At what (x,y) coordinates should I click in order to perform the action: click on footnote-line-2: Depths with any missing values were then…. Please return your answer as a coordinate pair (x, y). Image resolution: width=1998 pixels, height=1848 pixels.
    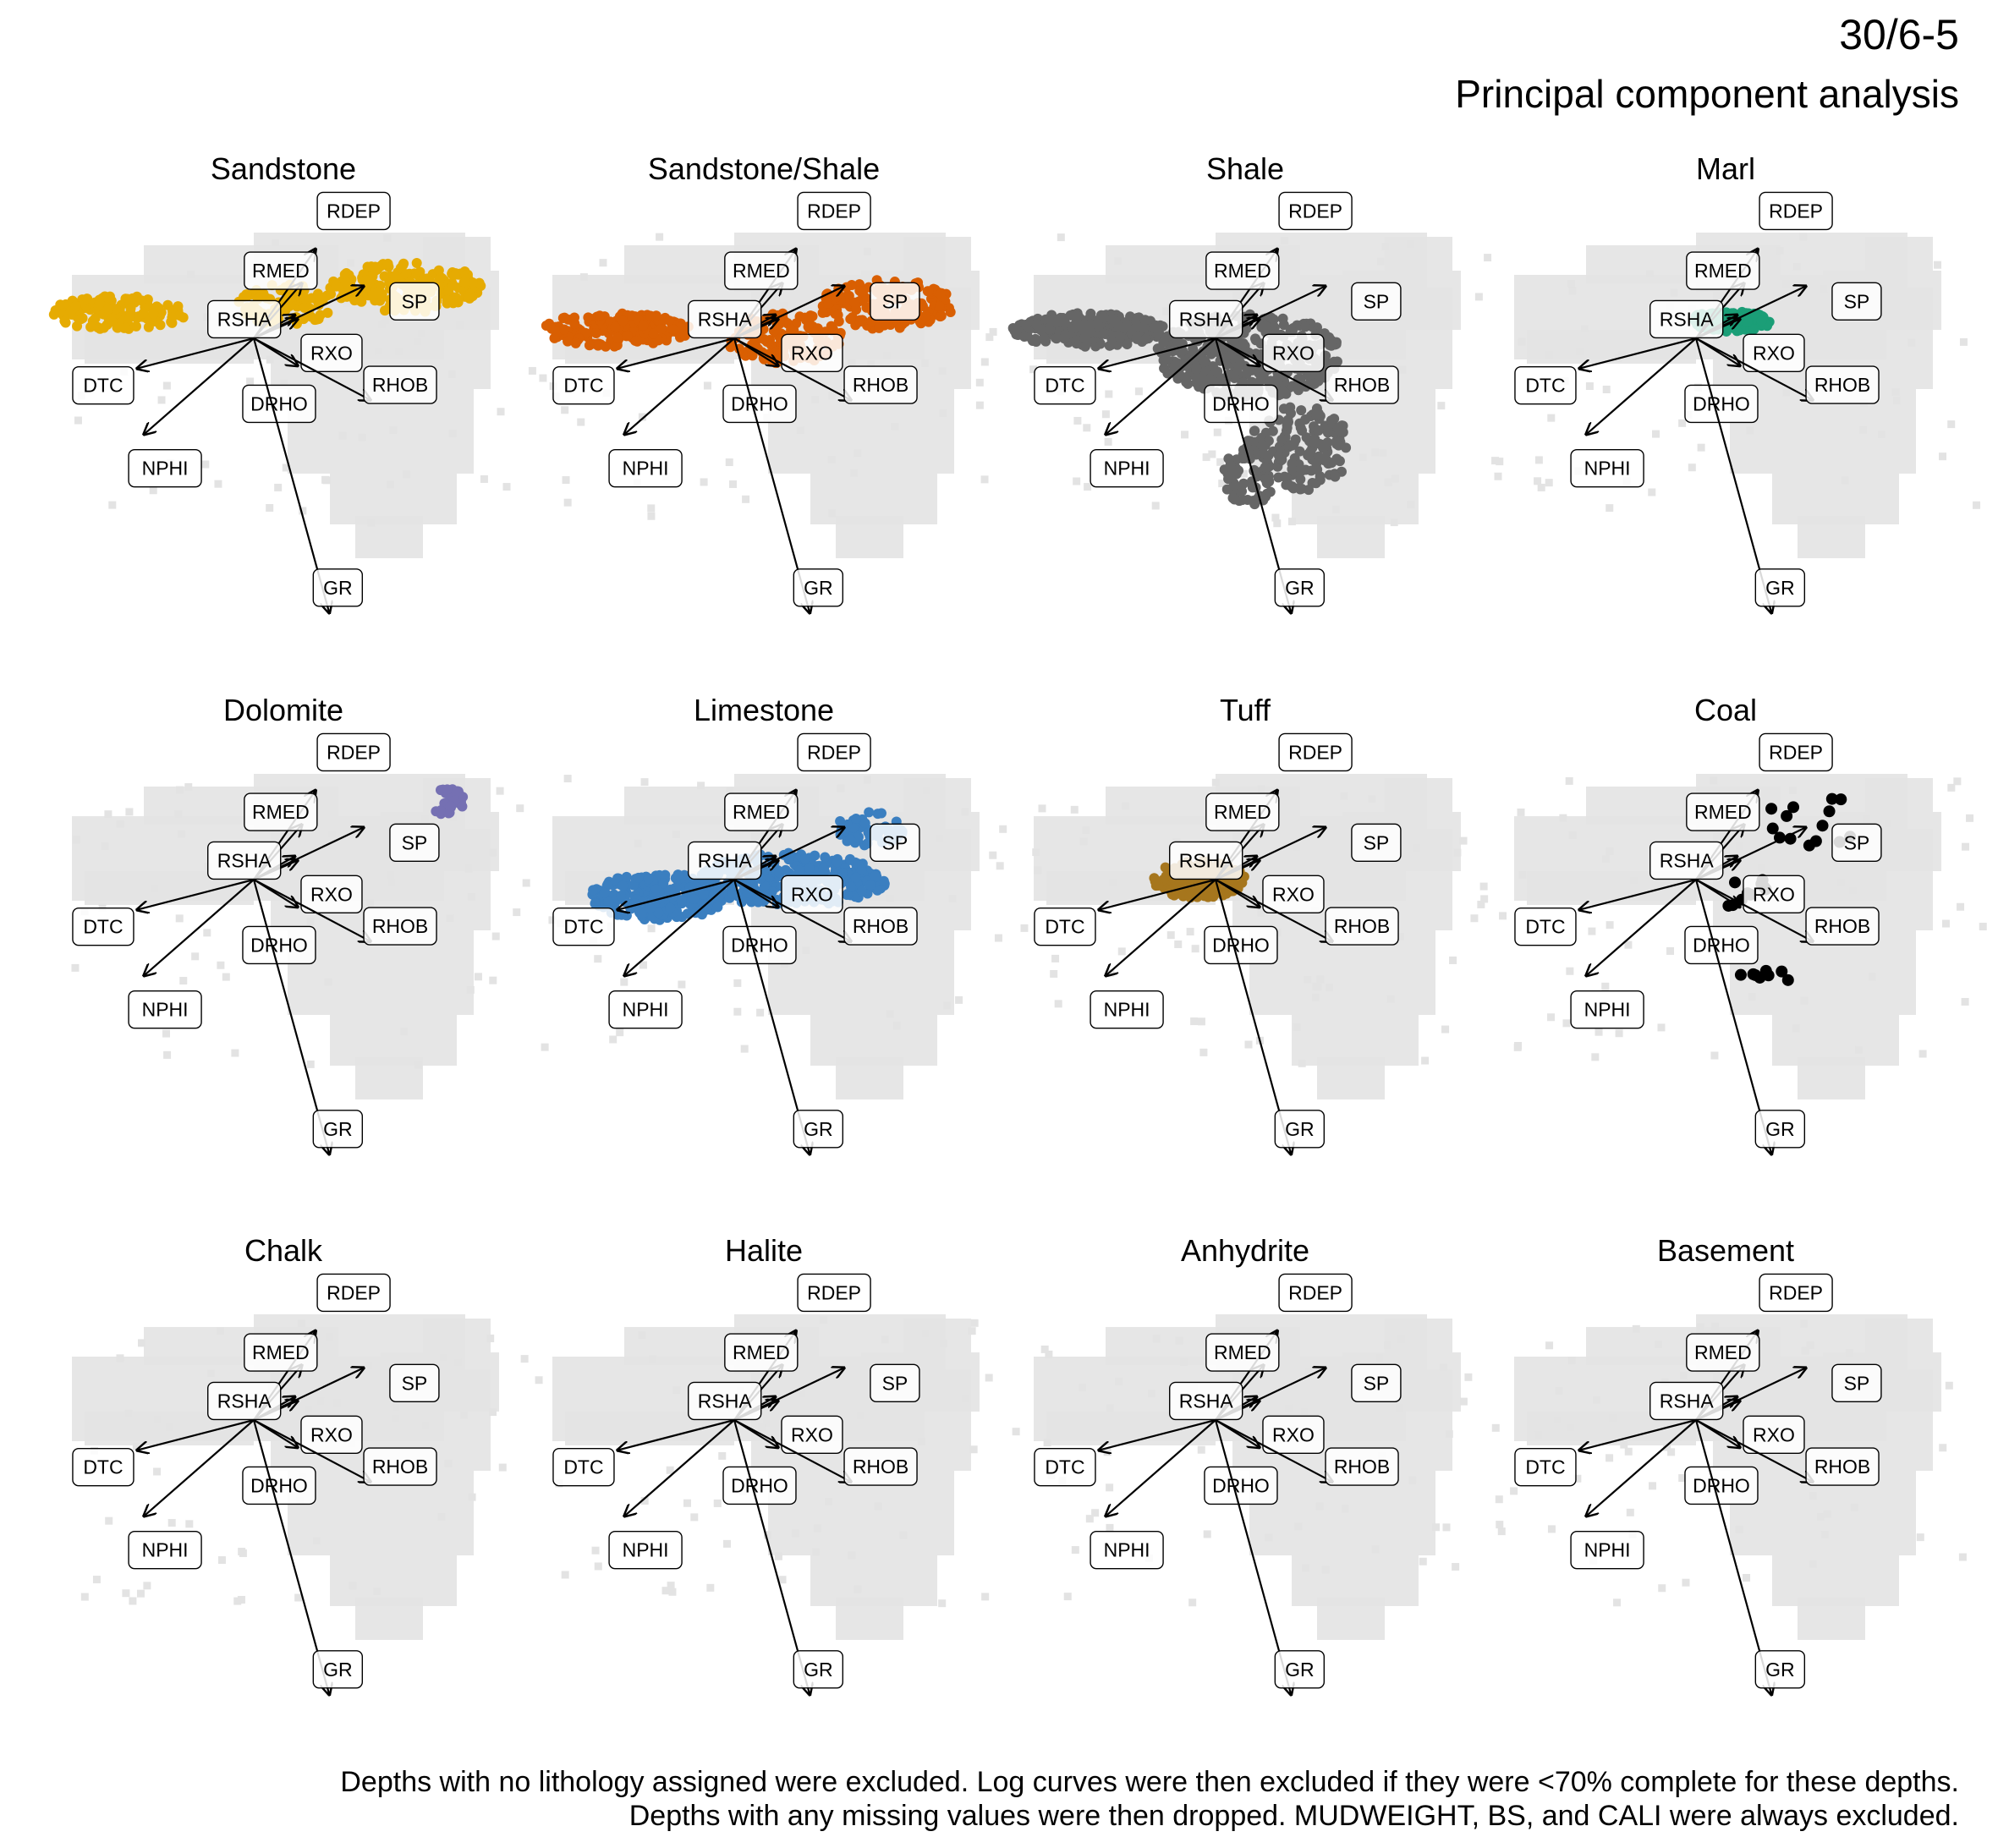
    Looking at the image, I should click on (1293, 1816).